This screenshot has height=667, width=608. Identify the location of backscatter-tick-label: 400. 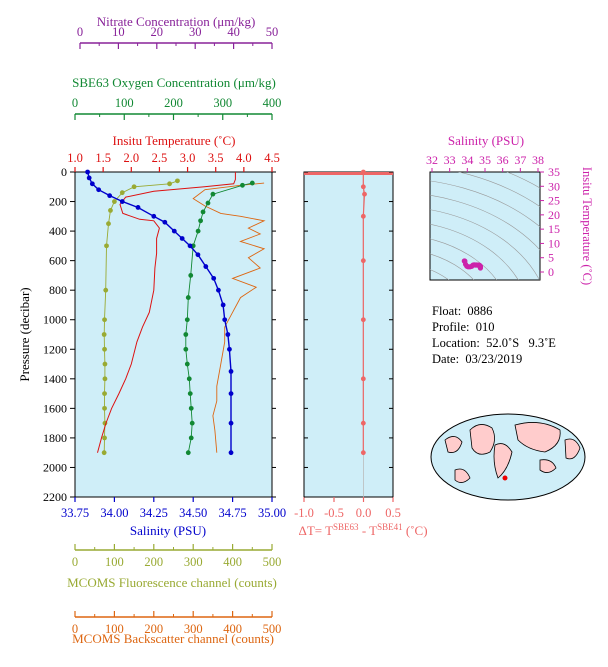
(232, 629).